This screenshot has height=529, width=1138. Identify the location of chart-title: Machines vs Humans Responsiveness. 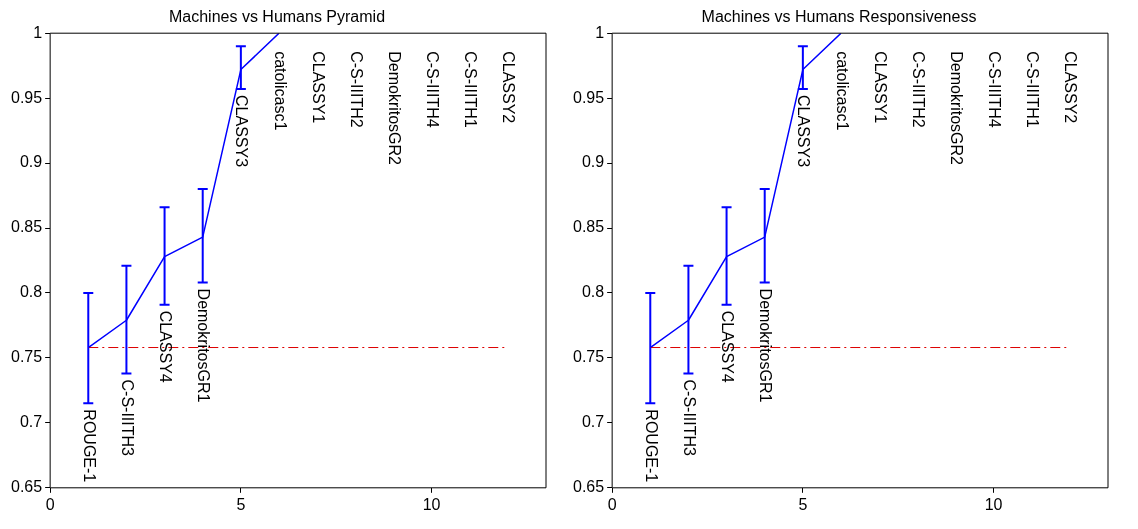
(839, 17).